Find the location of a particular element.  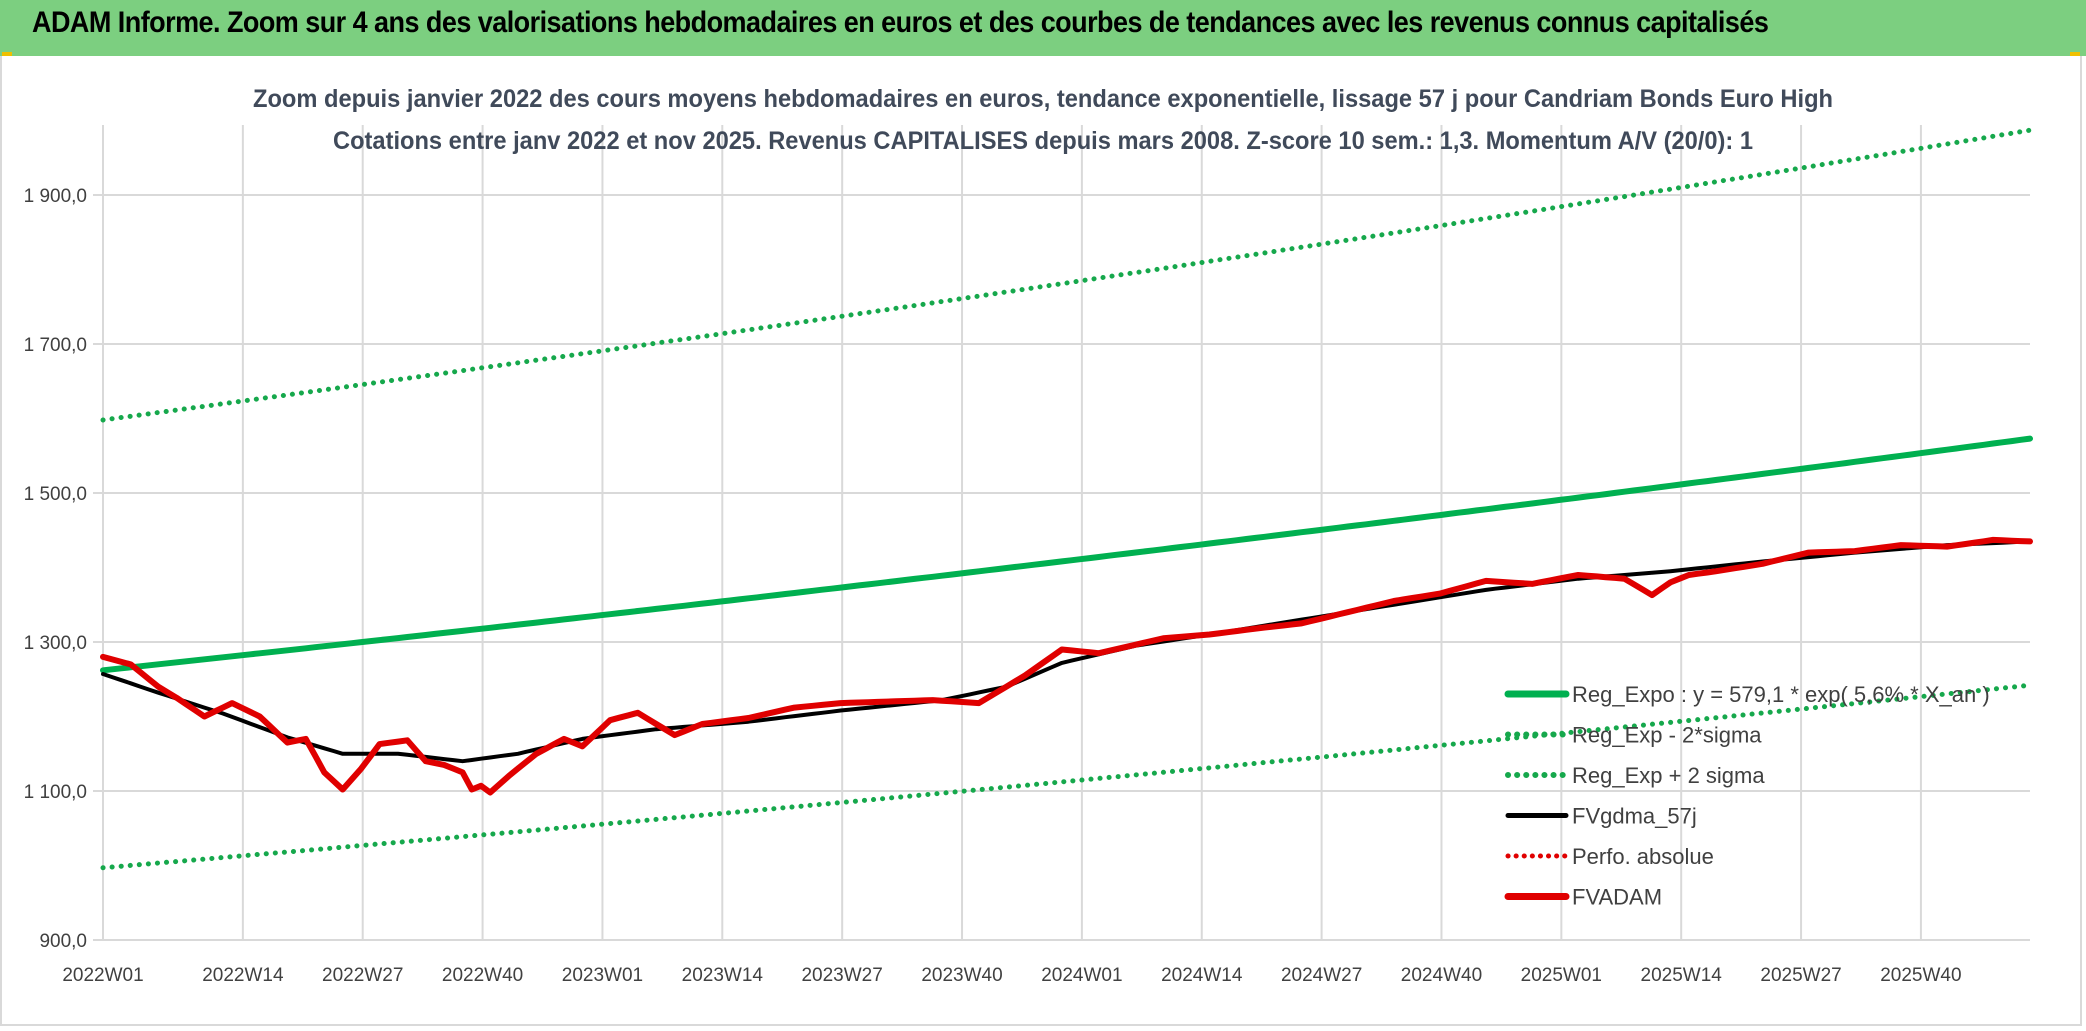

legend-label: Reg_Exp + 2 sigma is located at coordinates (1668, 775).